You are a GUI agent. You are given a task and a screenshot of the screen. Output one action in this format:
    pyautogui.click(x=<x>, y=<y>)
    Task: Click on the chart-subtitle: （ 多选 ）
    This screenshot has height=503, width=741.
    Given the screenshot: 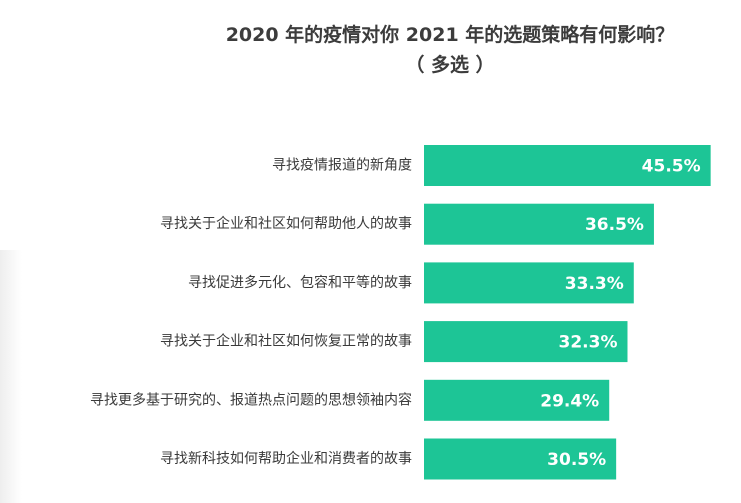 What is the action you would take?
    pyautogui.click(x=450, y=65)
    